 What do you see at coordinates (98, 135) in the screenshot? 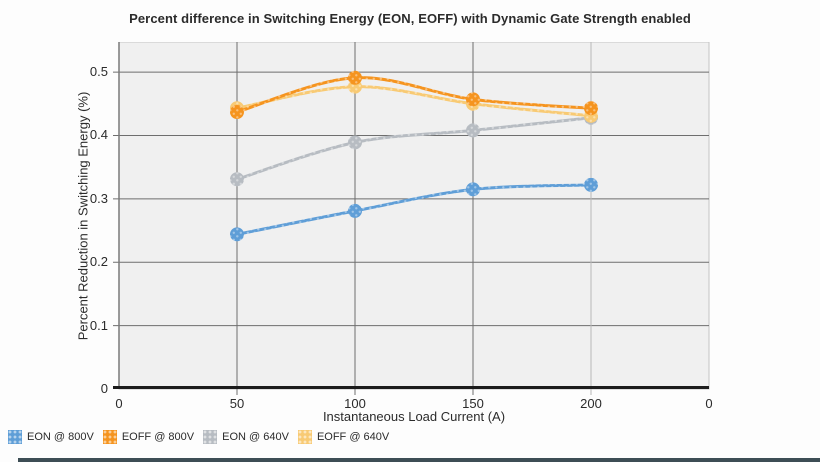
I see `y-tick-label-0.4: 0.4` at bounding box center [98, 135].